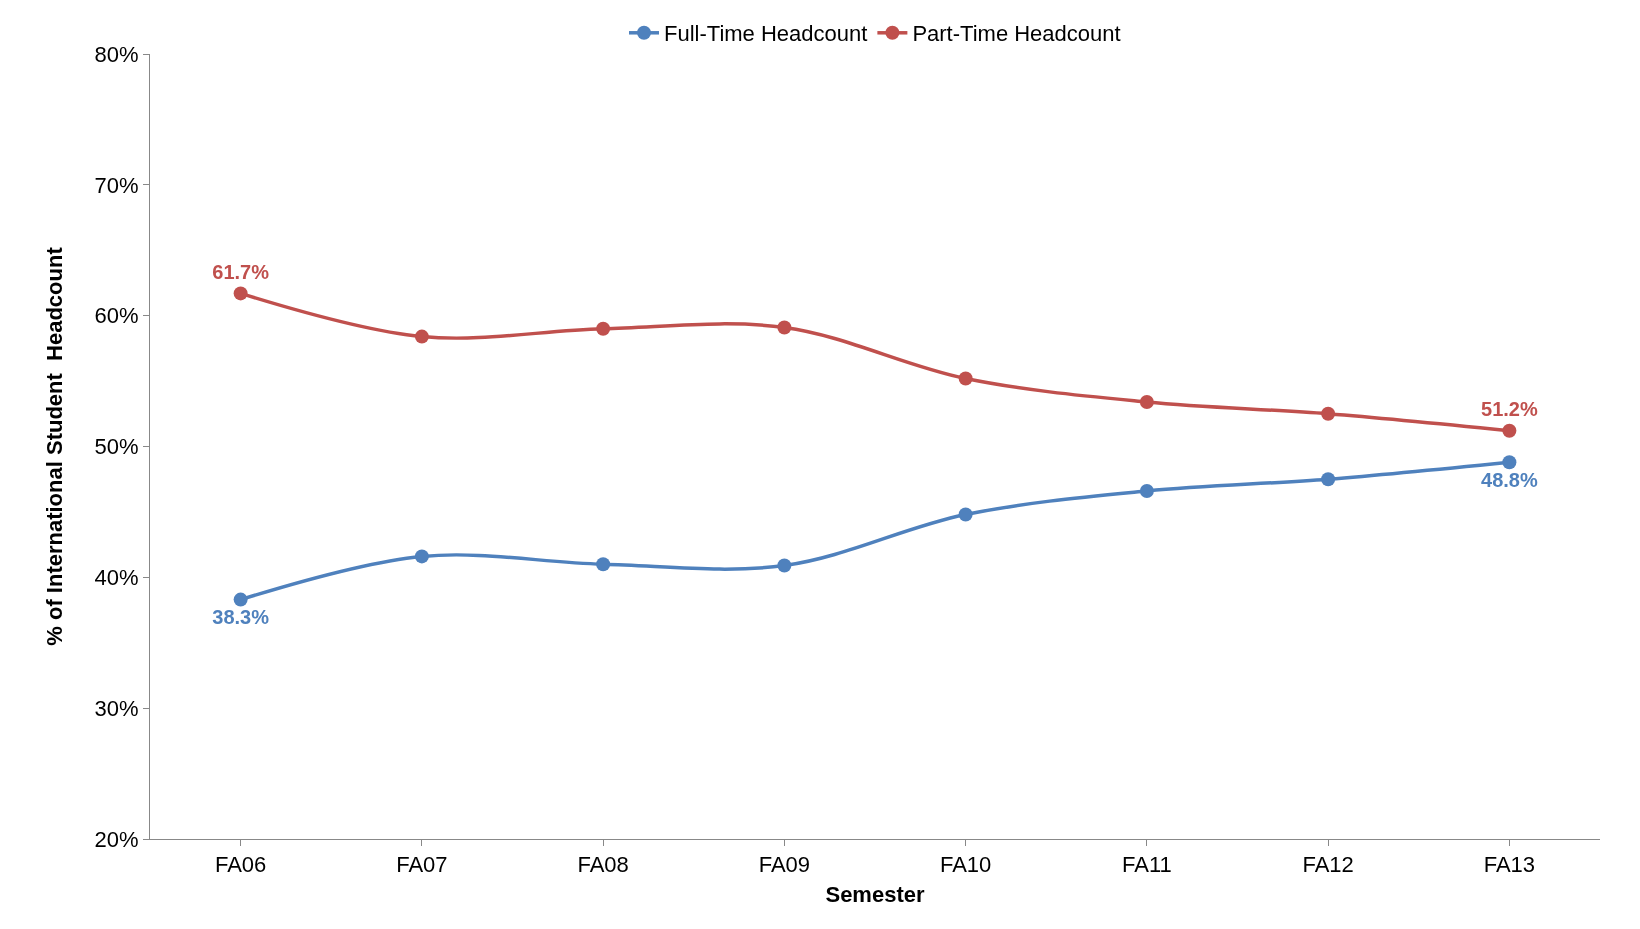 This screenshot has width=1640, height=929. Describe the element at coordinates (1016, 34) in the screenshot. I see `legend-label: Part-Time Headcount` at that location.